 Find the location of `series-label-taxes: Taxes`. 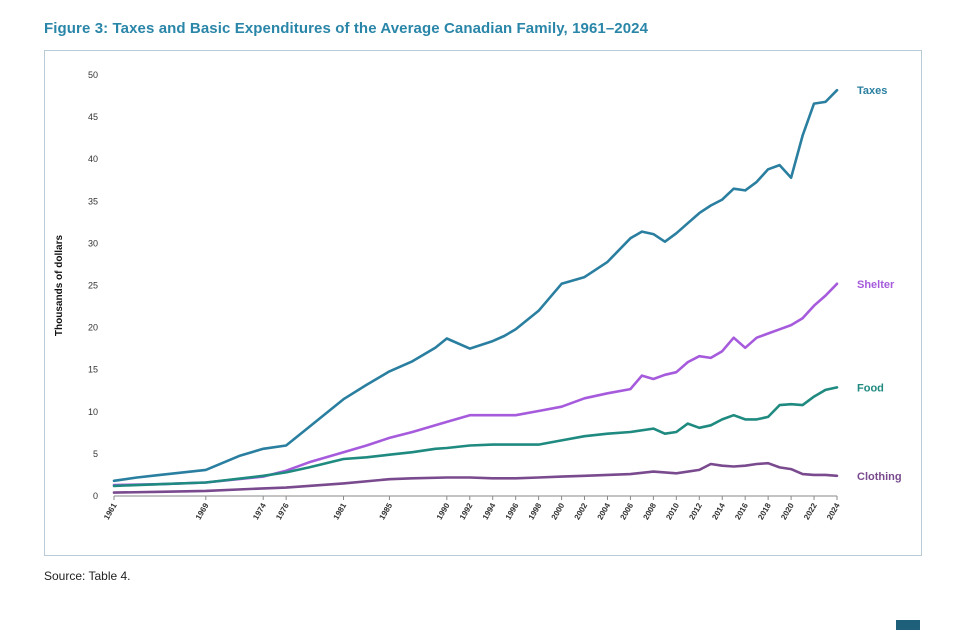

series-label-taxes: Taxes is located at coordinates (872, 91).